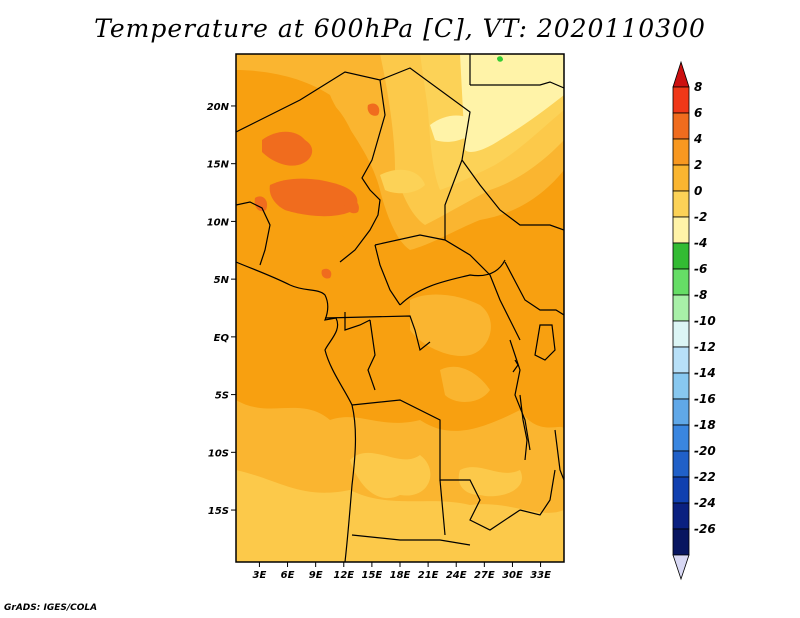 This screenshot has width=800, height=618. I want to click on lat-label: EQ, so click(222, 338).